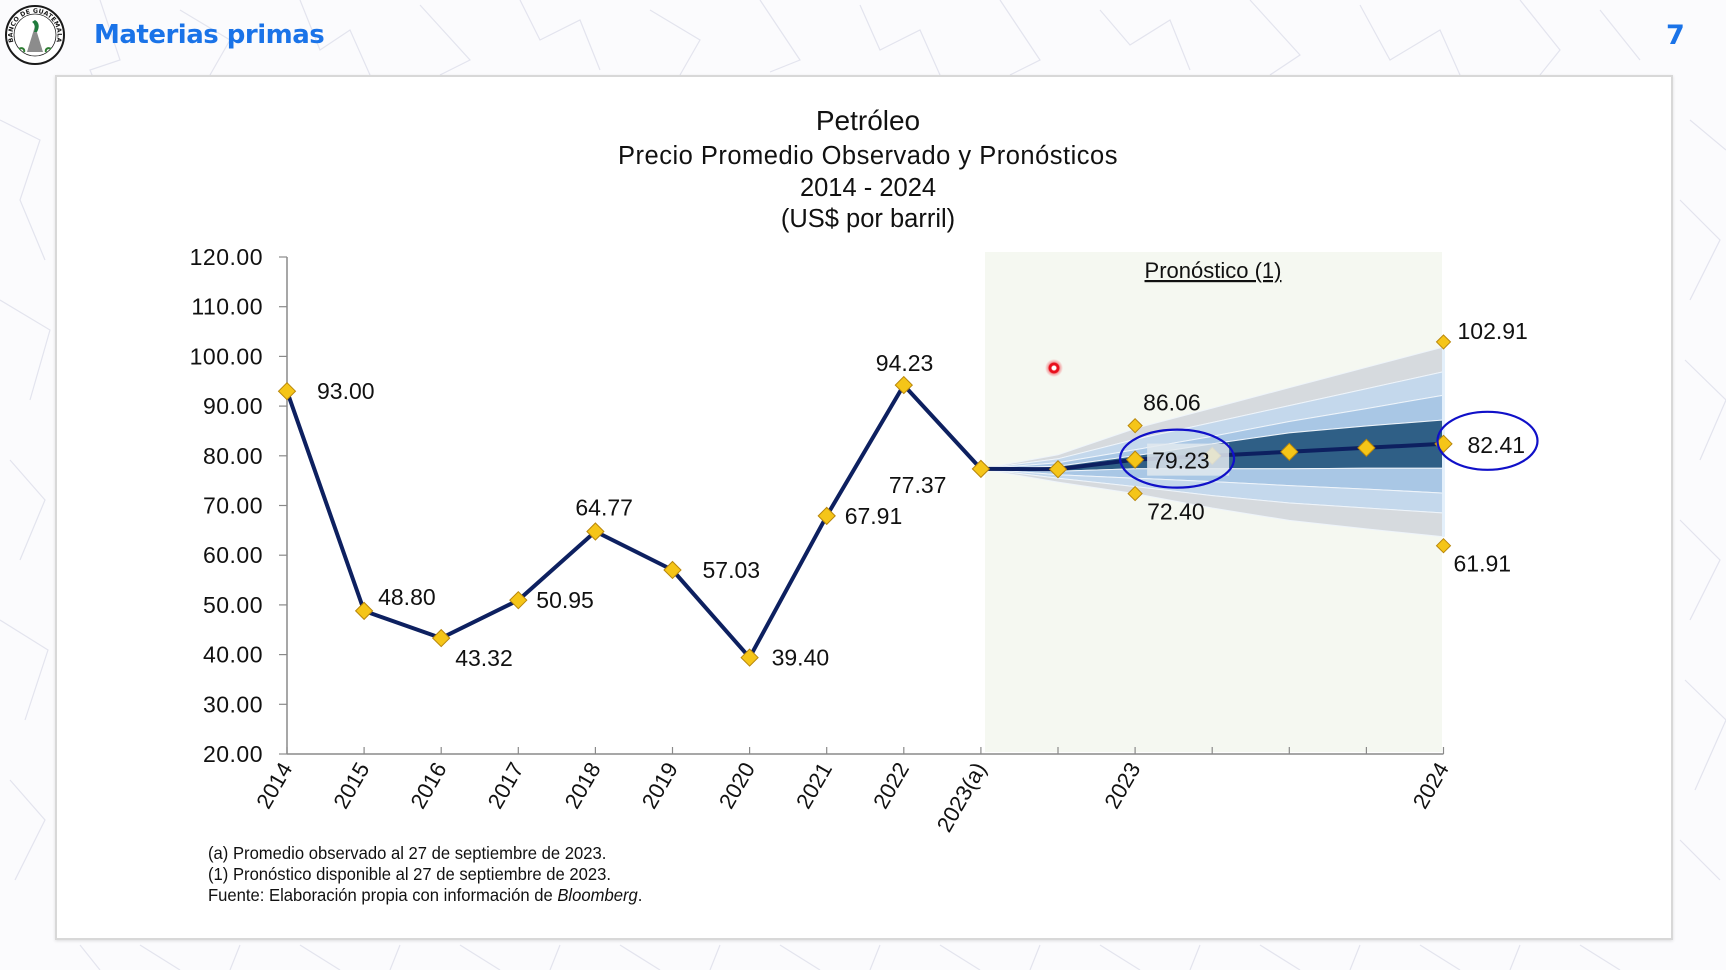 The width and height of the screenshot is (1726, 970). Describe the element at coordinates (1176, 512) in the screenshot. I see `lower-bound-label: 72.40` at that location.